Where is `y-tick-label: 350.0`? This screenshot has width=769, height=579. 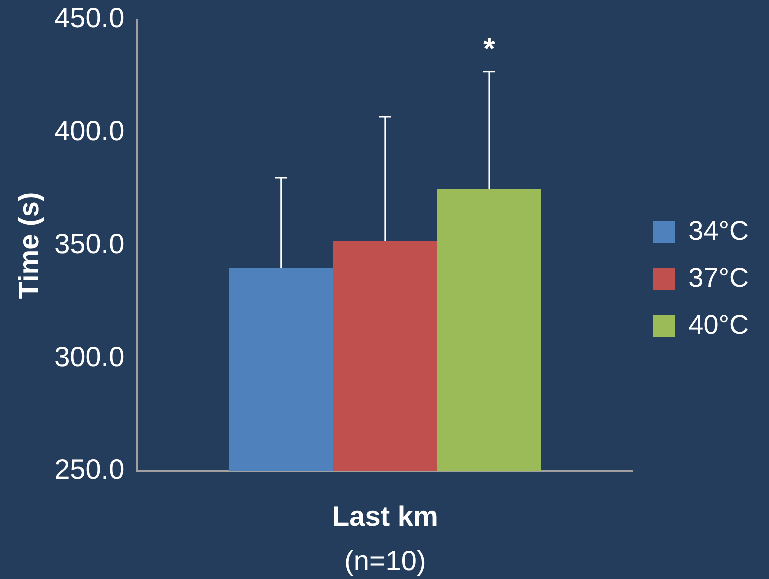
y-tick-label: 350.0 is located at coordinates (89, 244).